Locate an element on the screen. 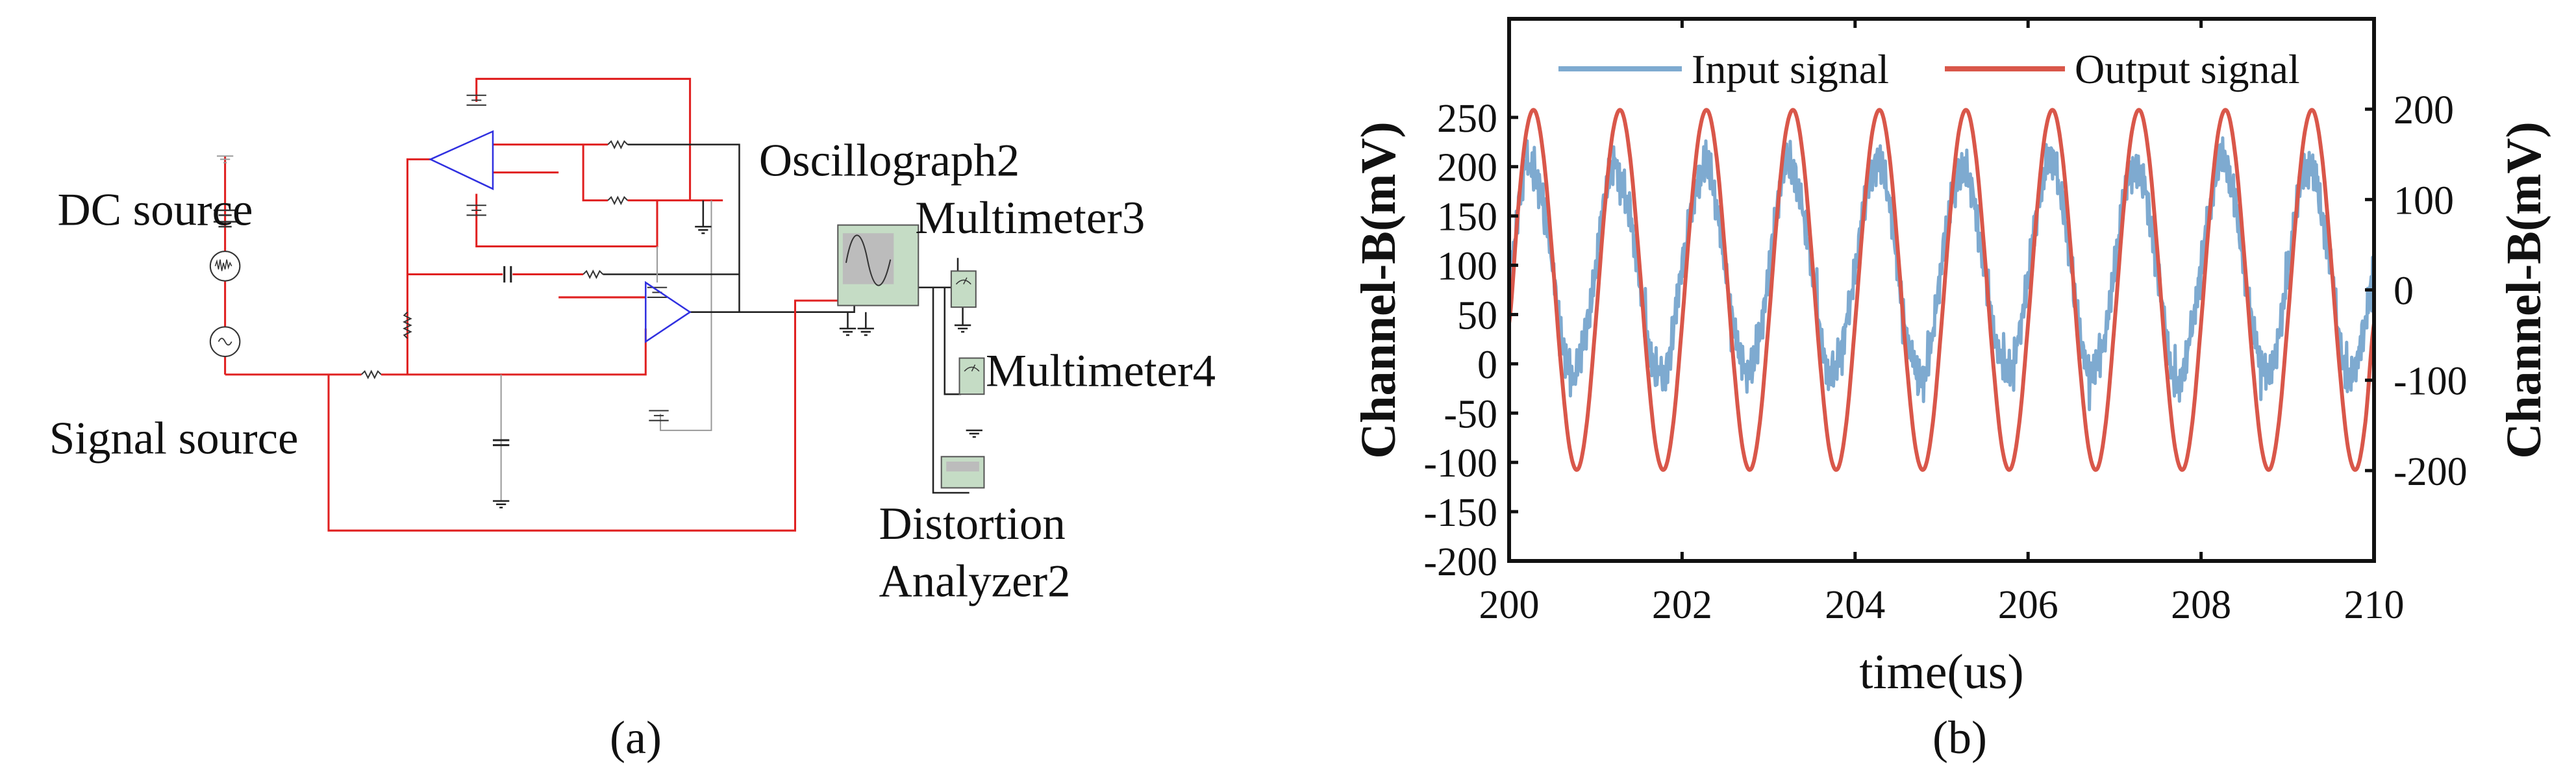  y-right-tick-label: 100 is located at coordinates (2424, 201).